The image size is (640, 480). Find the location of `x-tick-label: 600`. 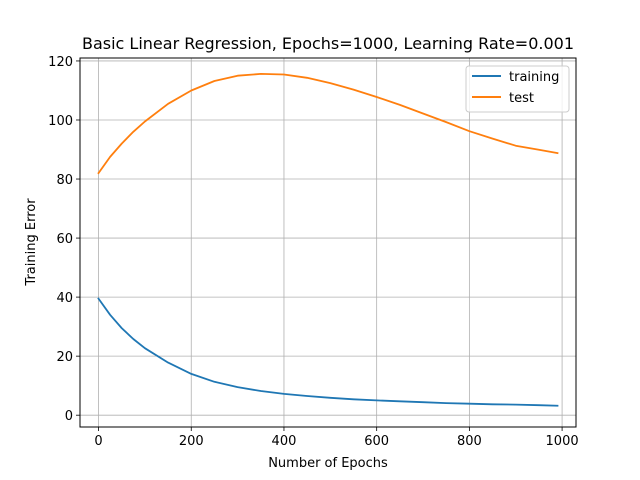

x-tick-label: 600 is located at coordinates (376, 441).